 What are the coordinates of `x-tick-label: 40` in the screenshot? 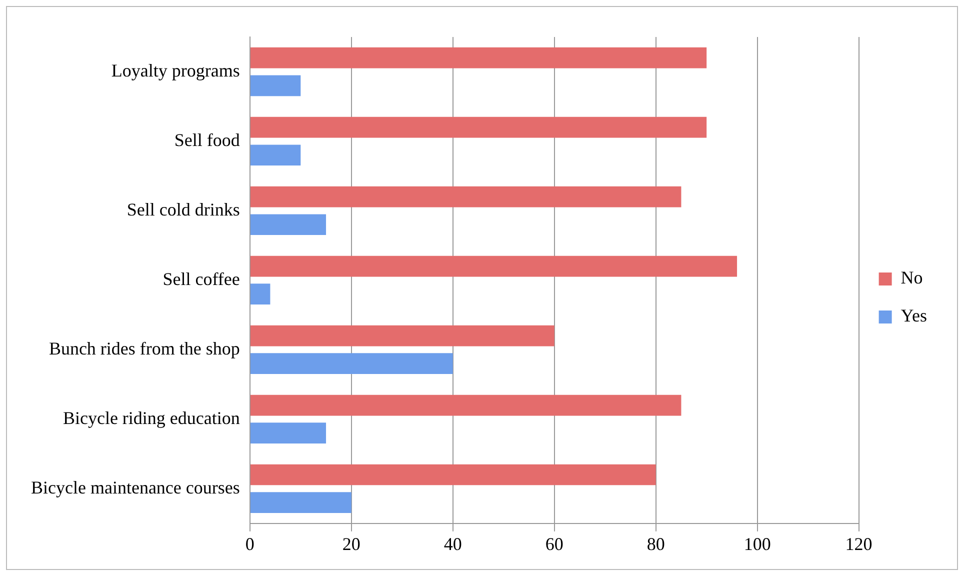 It's located at (453, 544).